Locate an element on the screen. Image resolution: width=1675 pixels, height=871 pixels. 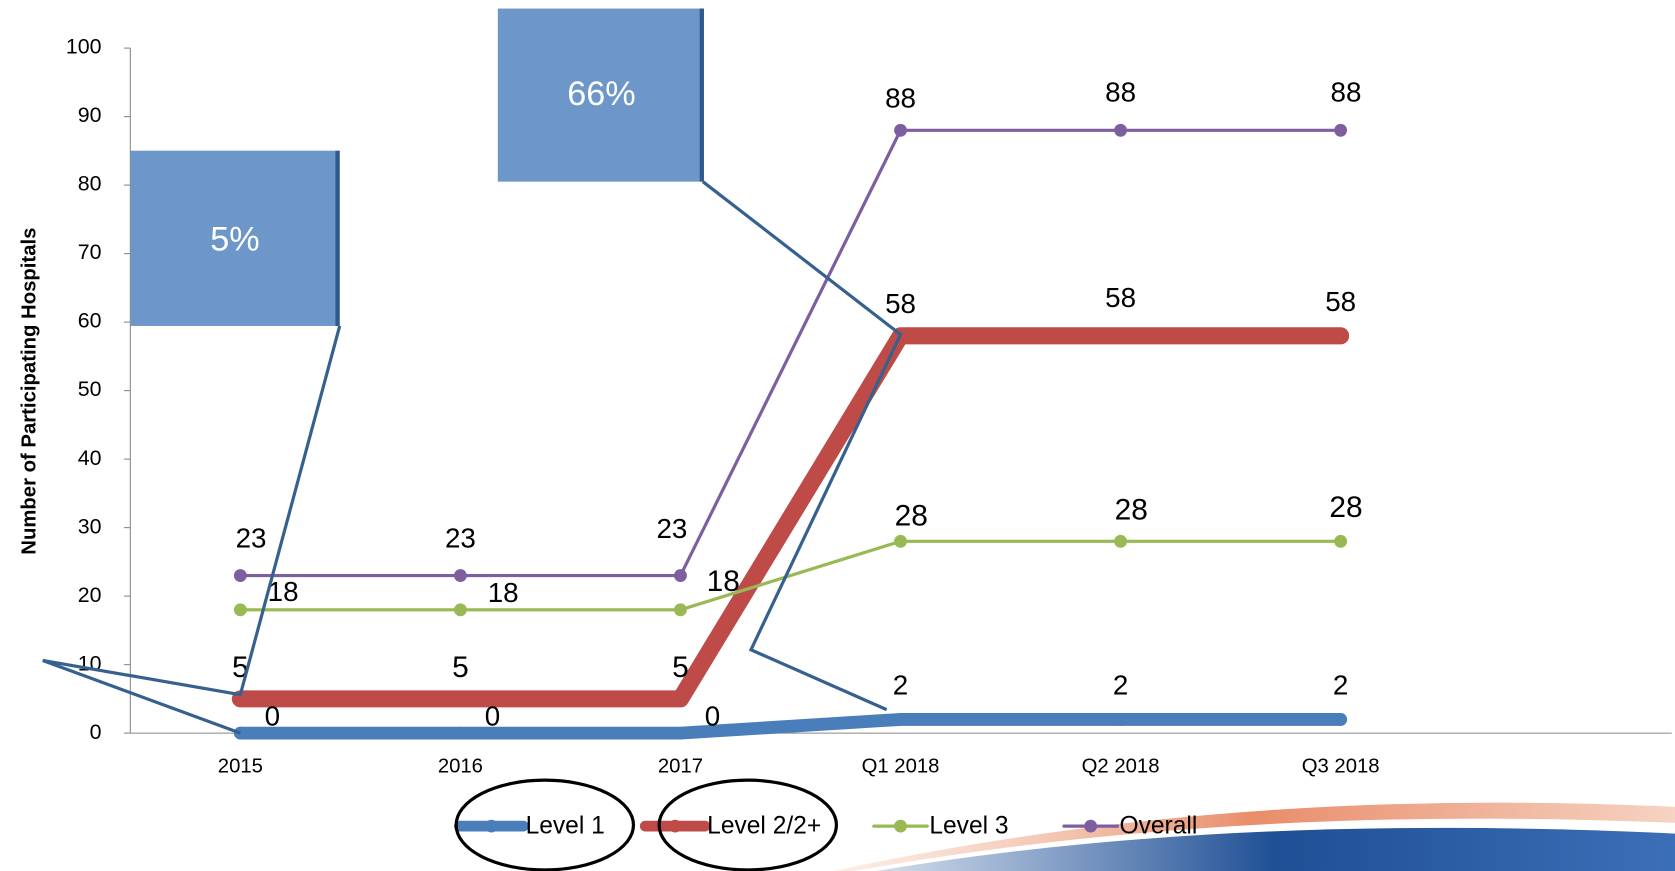
y-tick-label: 90 is located at coordinates (90, 115).